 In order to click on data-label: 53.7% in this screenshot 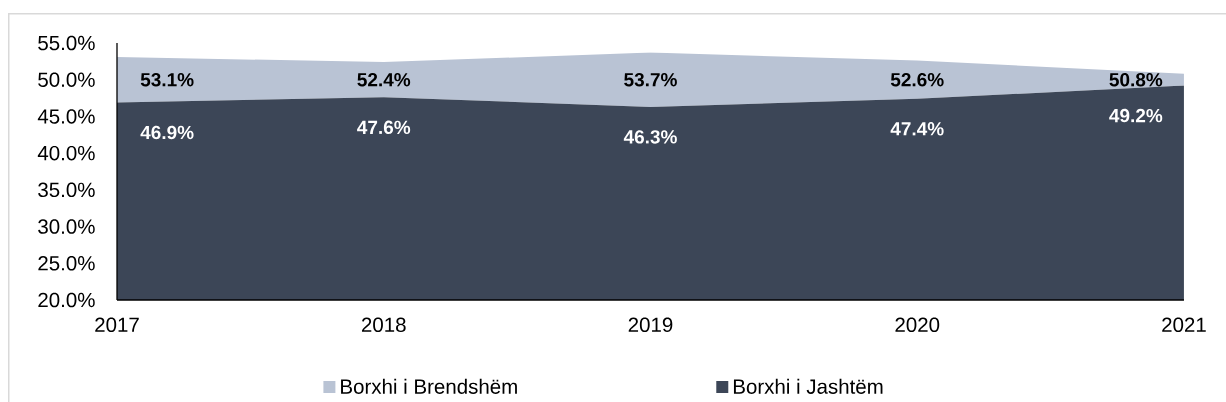, I will do `click(650, 79)`.